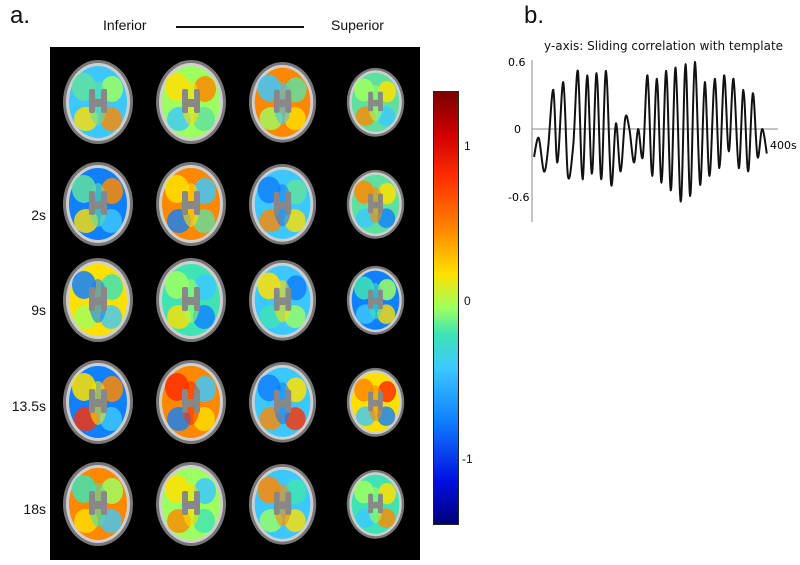 The width and height of the screenshot is (800, 565). What do you see at coordinates (650, 131) in the screenshot?
I see `correlation-series-line` at bounding box center [650, 131].